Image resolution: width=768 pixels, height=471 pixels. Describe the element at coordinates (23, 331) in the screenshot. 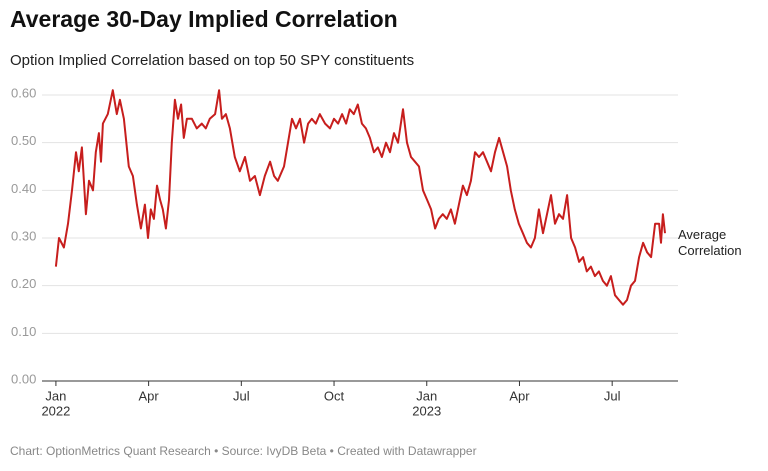

I see `y-tick-label: 0.10` at that location.